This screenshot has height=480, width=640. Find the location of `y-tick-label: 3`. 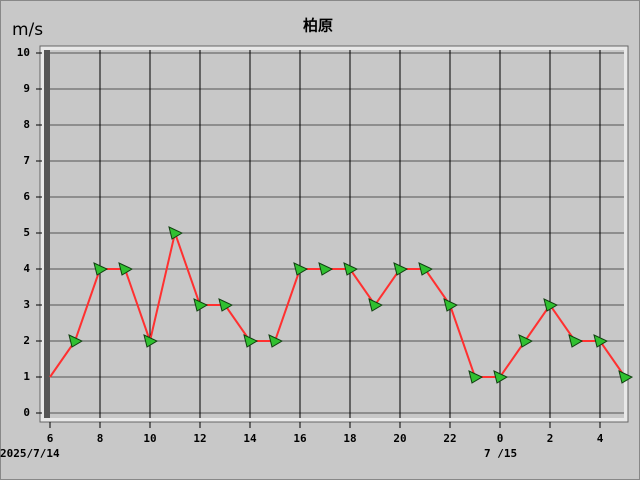

y-tick-label: 3 is located at coordinates (26, 304).